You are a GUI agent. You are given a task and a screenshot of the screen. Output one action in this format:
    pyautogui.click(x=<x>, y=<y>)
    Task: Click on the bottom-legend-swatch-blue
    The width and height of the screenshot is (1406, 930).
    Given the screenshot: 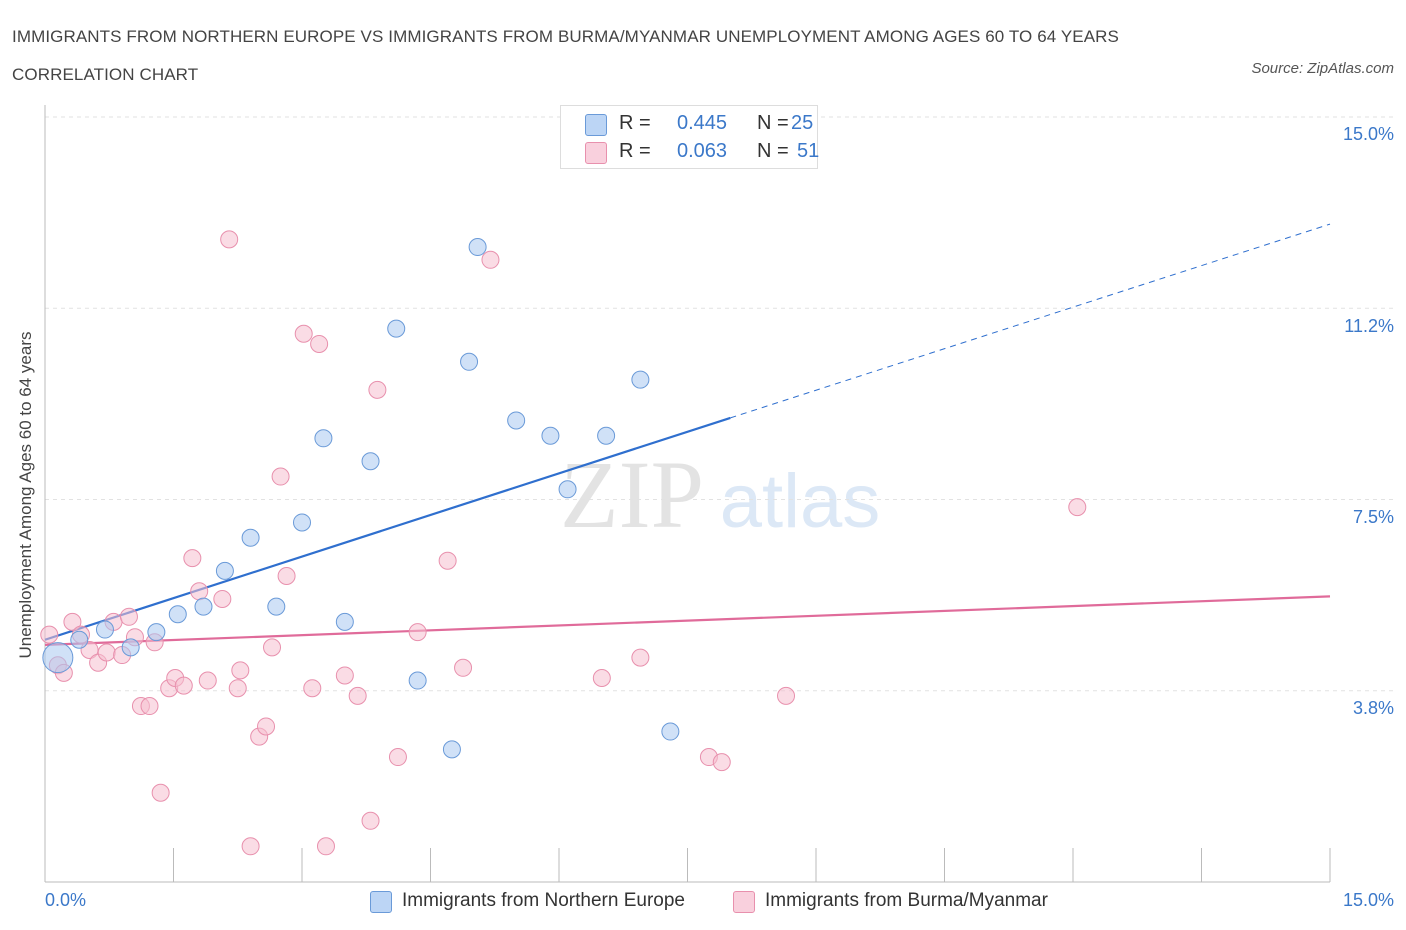 What is the action you would take?
    pyautogui.click(x=381, y=902)
    